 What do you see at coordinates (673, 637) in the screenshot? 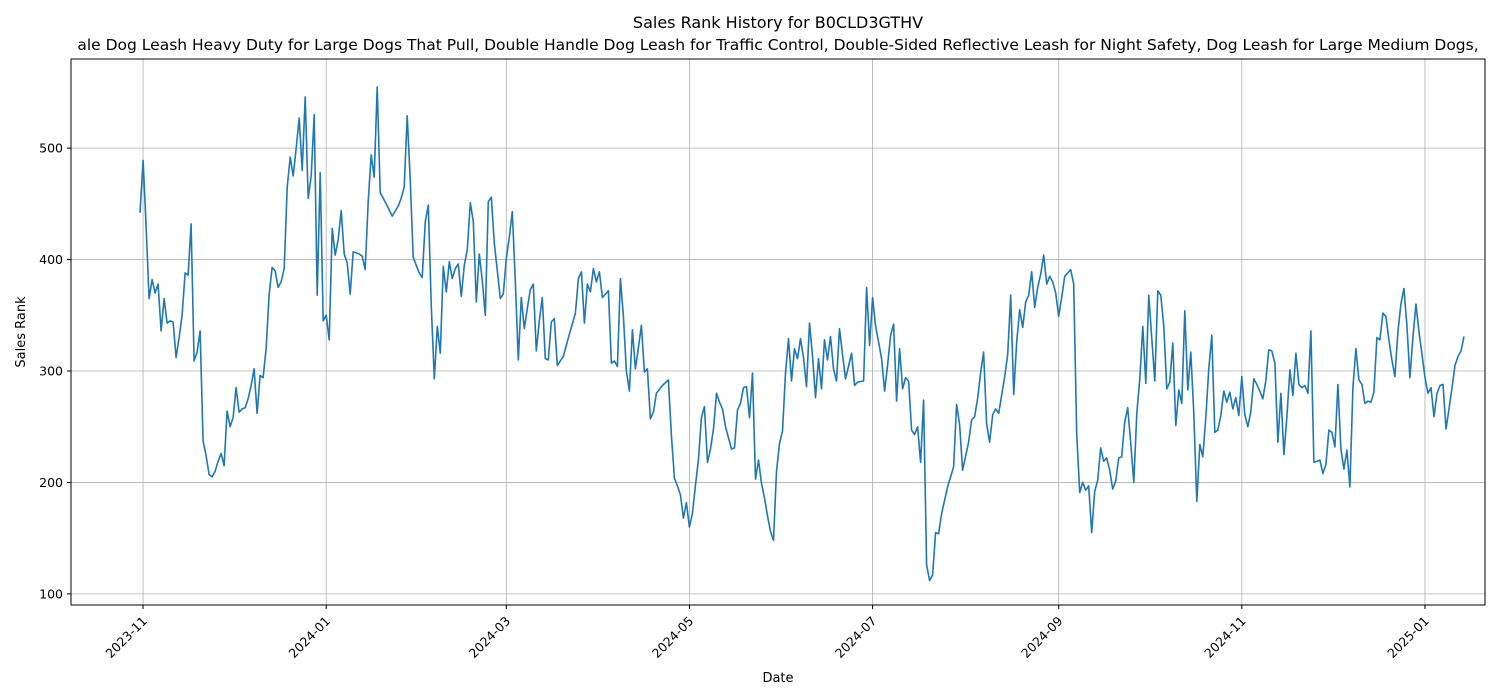
I see `x-tick-label: 2024-05` at bounding box center [673, 637].